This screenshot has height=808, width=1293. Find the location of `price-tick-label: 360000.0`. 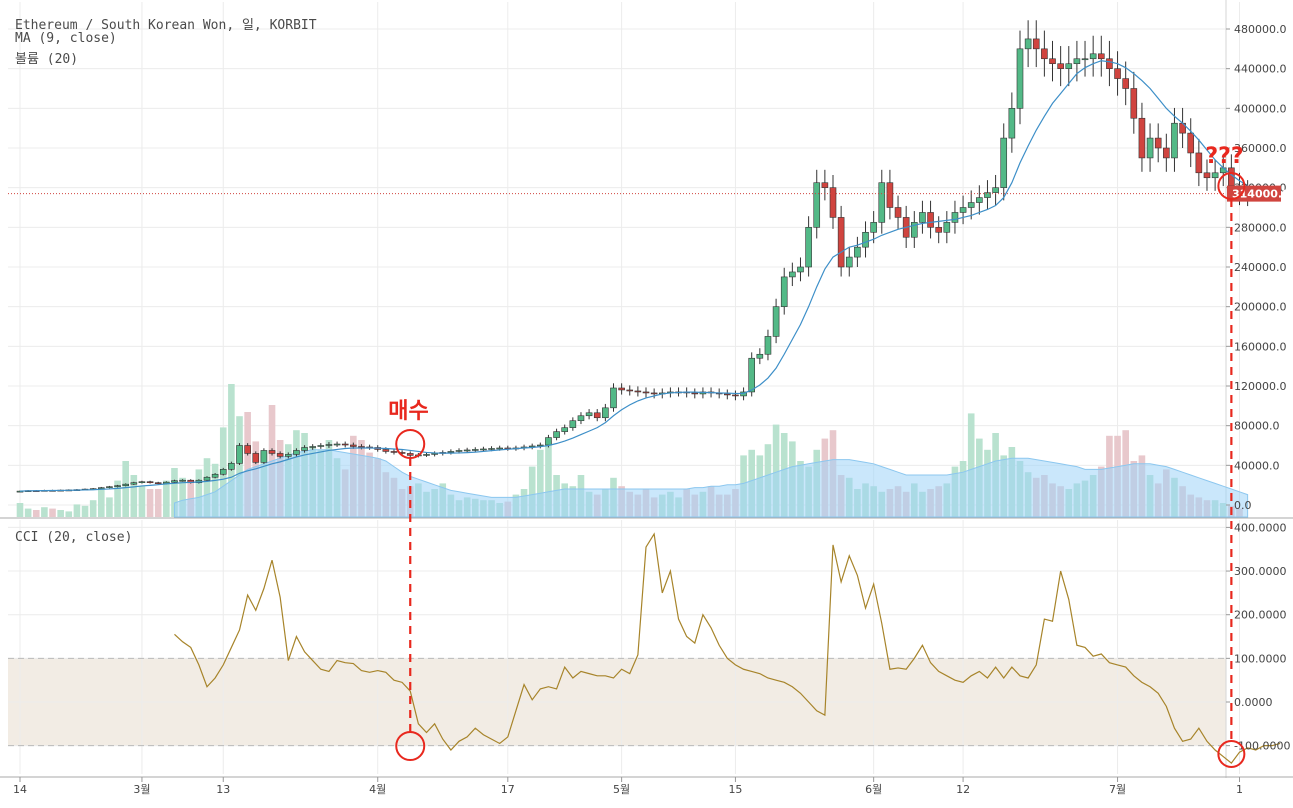

price-tick-label: 360000.0 is located at coordinates (1260, 148).